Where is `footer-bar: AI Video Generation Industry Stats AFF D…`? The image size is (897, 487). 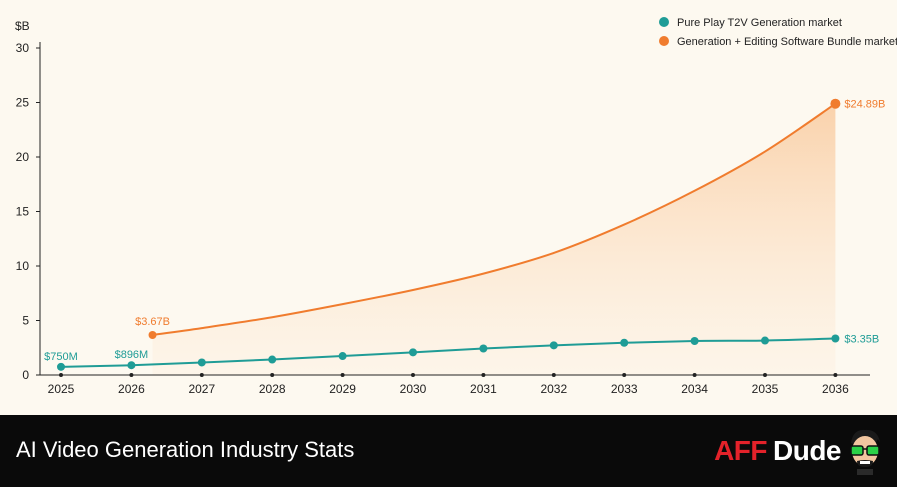
footer-bar: AI Video Generation Industry Stats AFF D… is located at coordinates (448, 451).